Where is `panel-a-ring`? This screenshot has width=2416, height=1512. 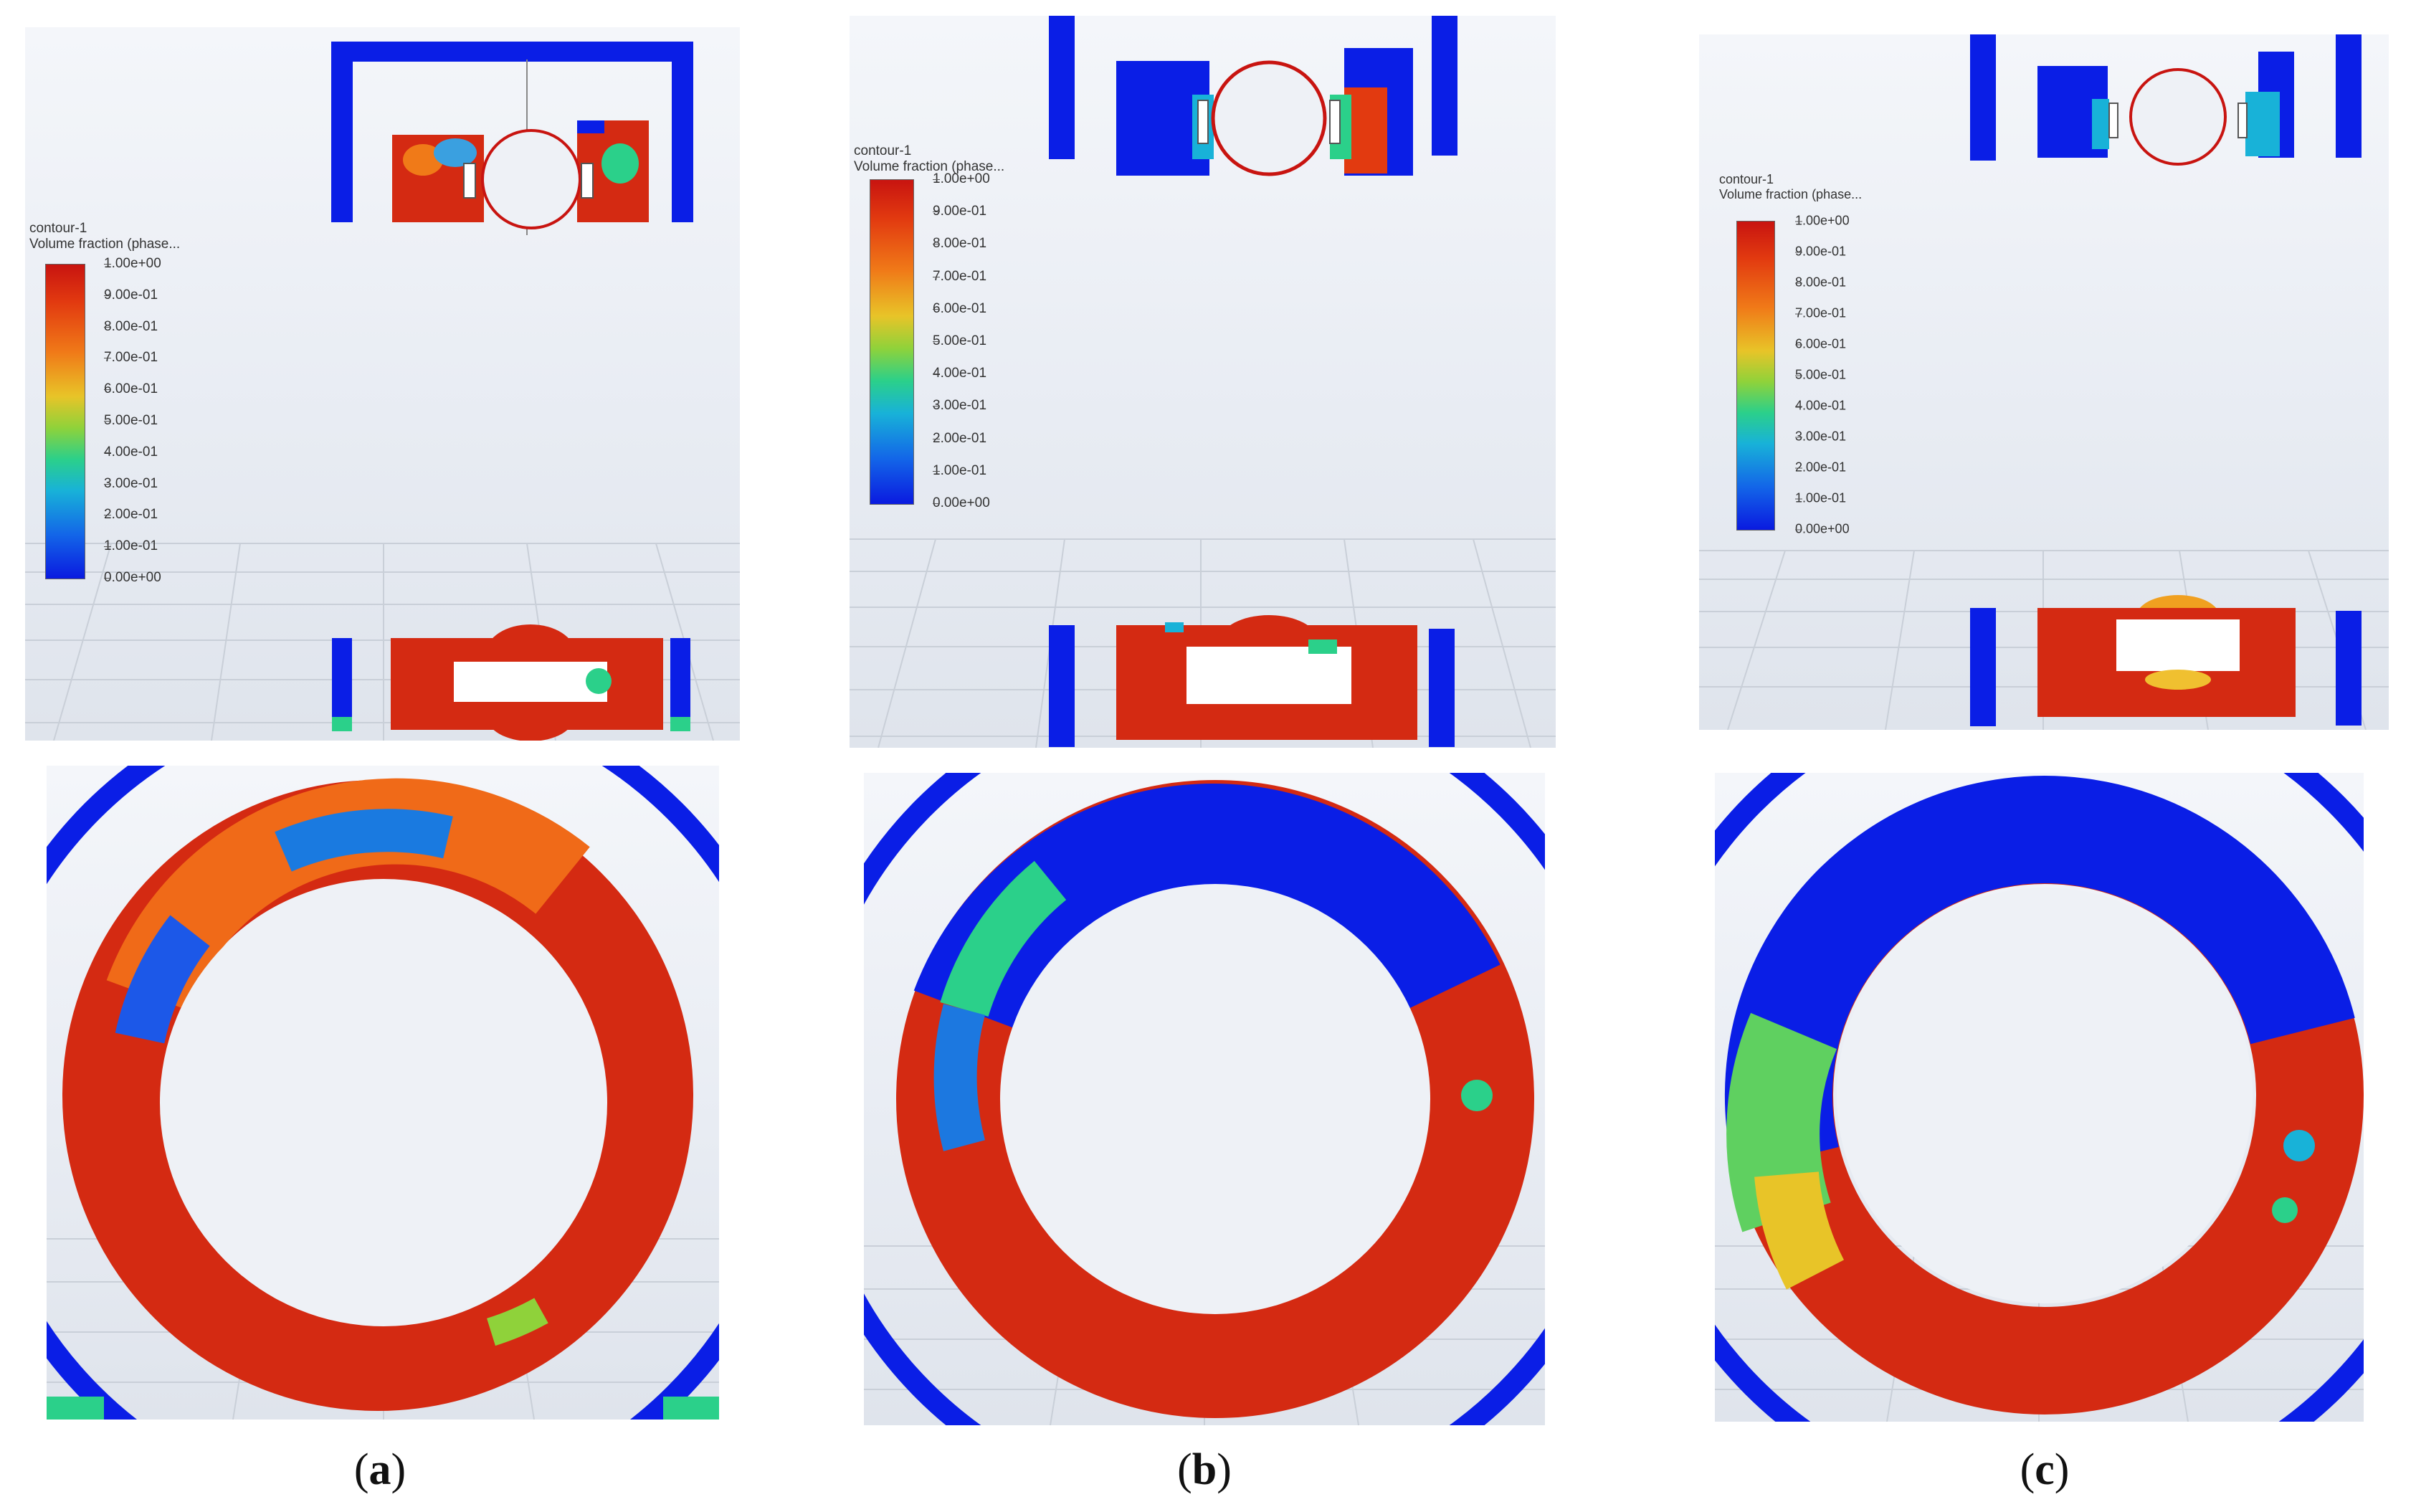 panel-a-ring is located at coordinates (383, 1093).